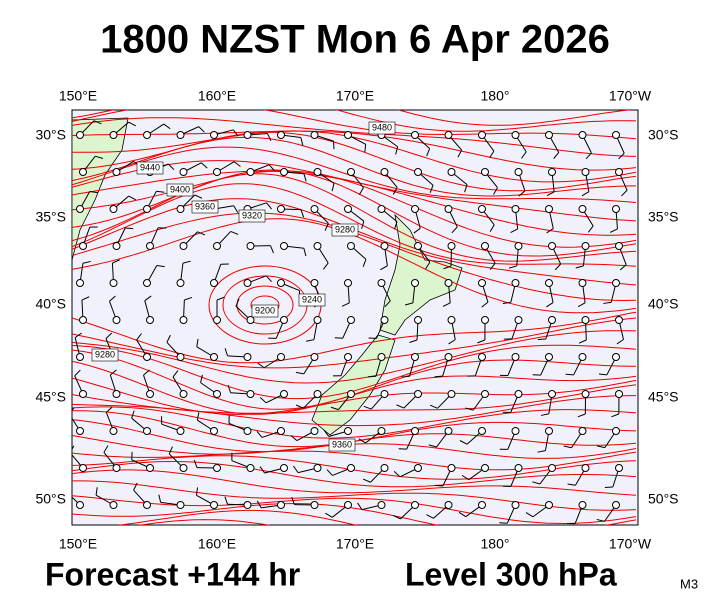 This screenshot has width=711, height=600. Describe the element at coordinates (355, 40) in the screenshot. I see `title: 1800 NZST Mon 6 Apr 2026` at that location.